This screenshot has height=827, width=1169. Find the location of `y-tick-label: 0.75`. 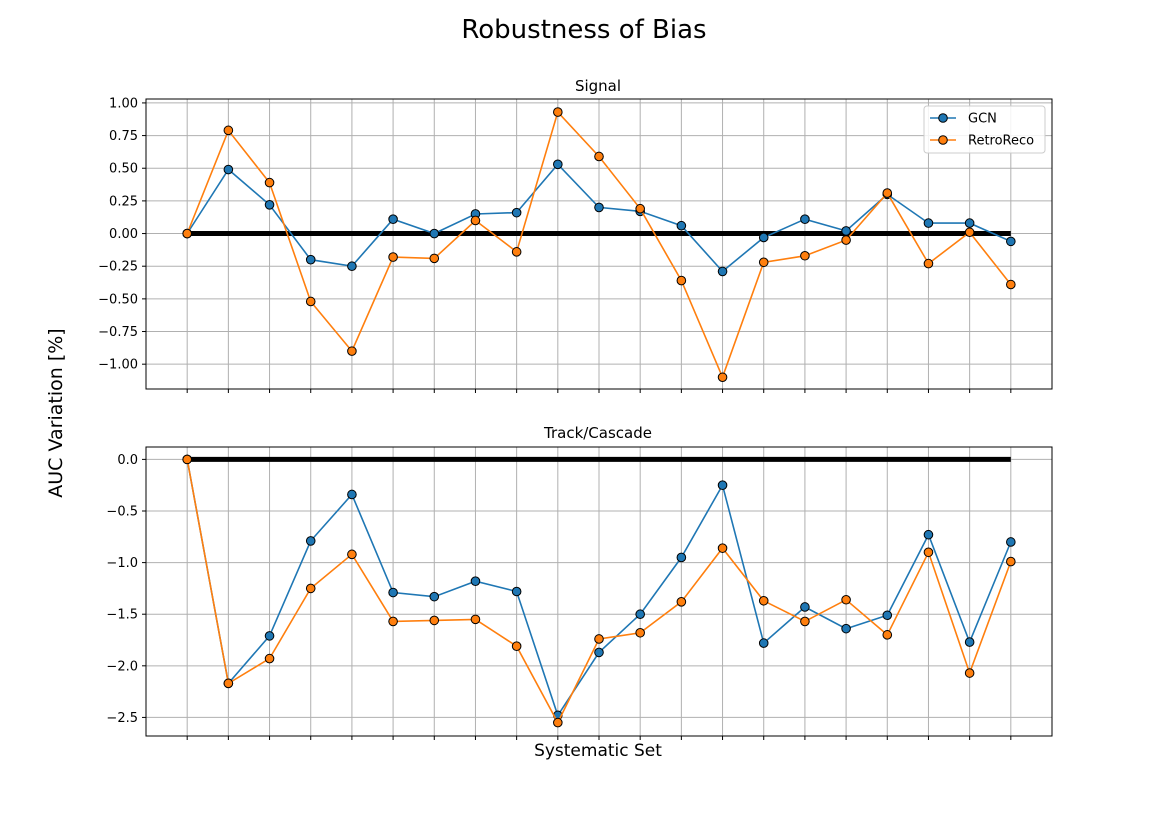

y-tick-label: 0.75 is located at coordinates (123, 136).